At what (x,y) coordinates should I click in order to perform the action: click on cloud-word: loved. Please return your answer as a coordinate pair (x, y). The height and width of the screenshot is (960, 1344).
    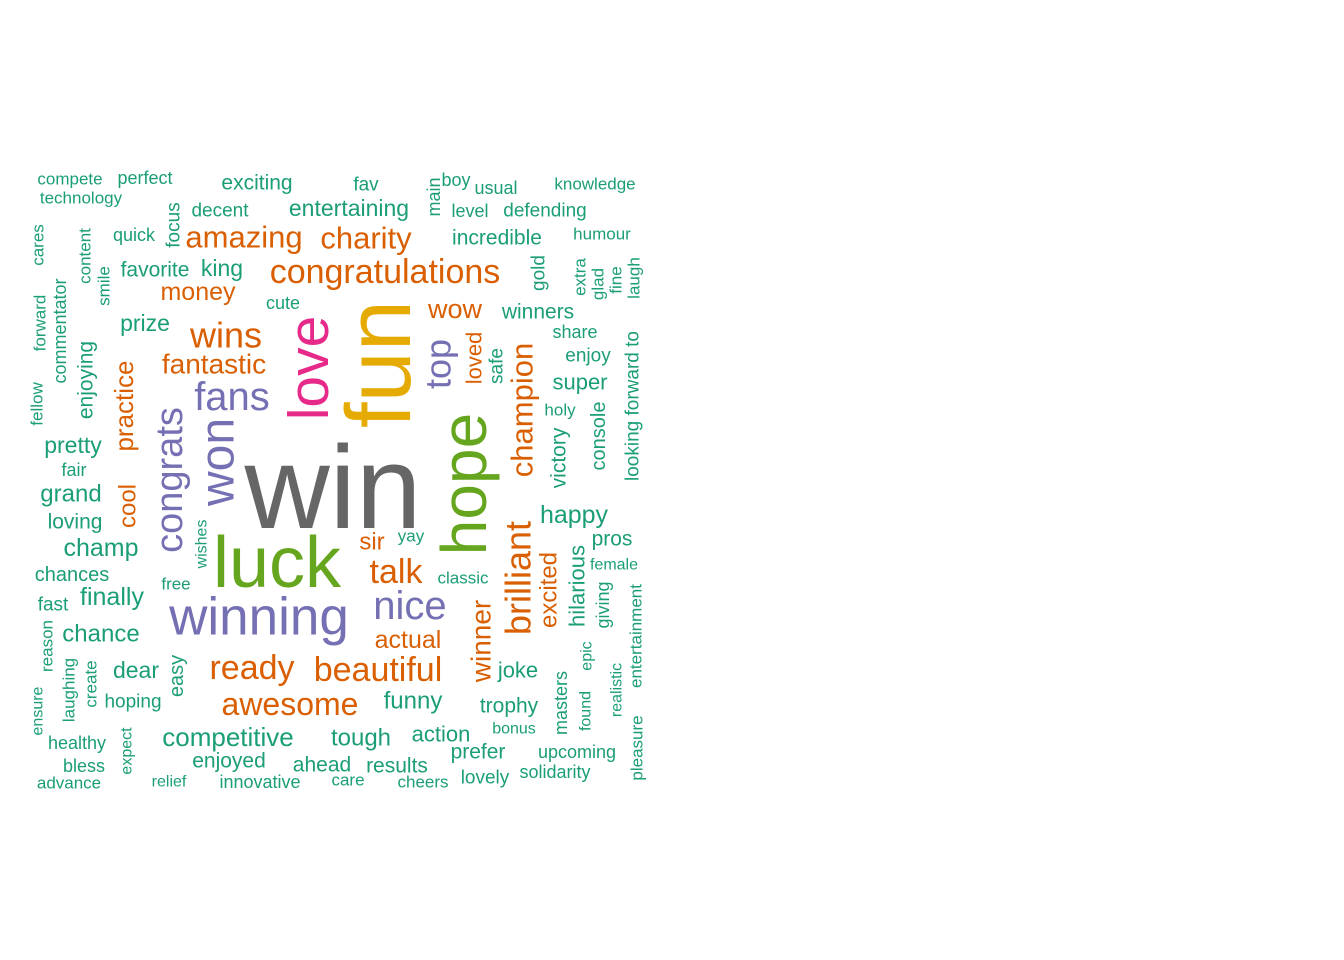
    Looking at the image, I should click on (474, 358).